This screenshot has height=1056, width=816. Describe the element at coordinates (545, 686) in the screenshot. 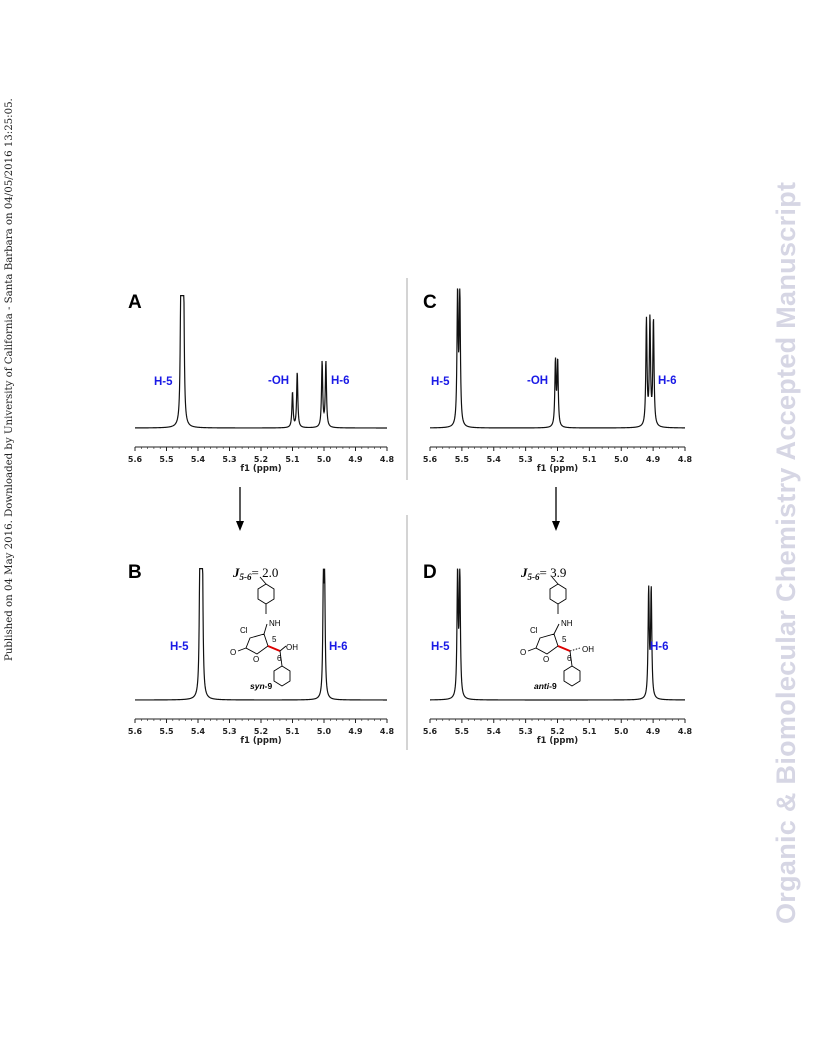

I see `svg-text: anti-9` at that location.